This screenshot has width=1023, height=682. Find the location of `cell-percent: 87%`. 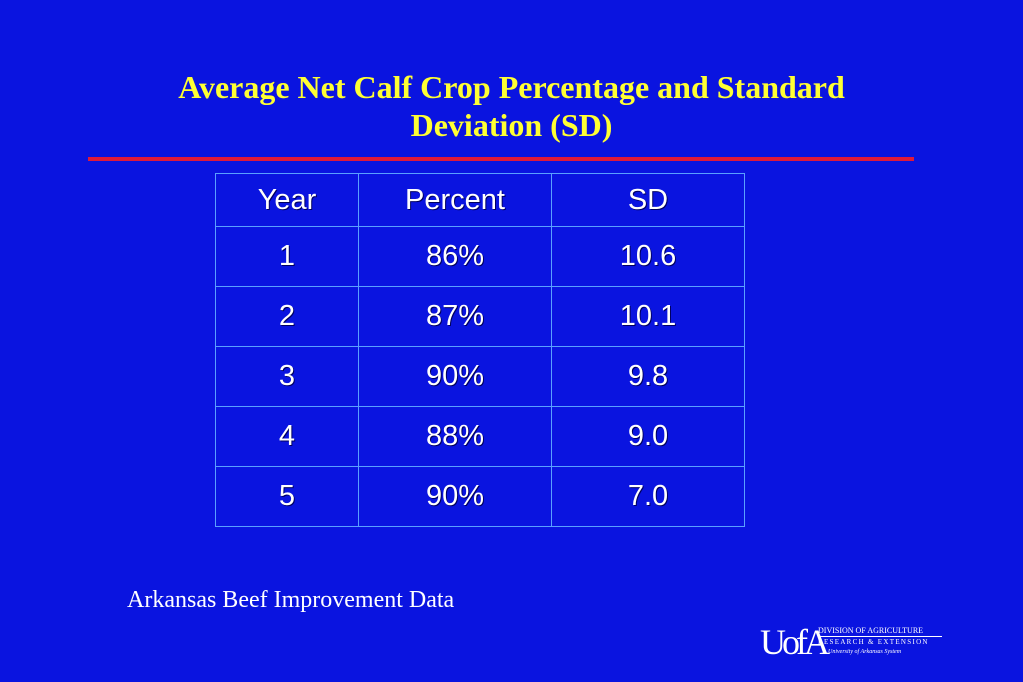

cell-percent: 87% is located at coordinates (455, 316).